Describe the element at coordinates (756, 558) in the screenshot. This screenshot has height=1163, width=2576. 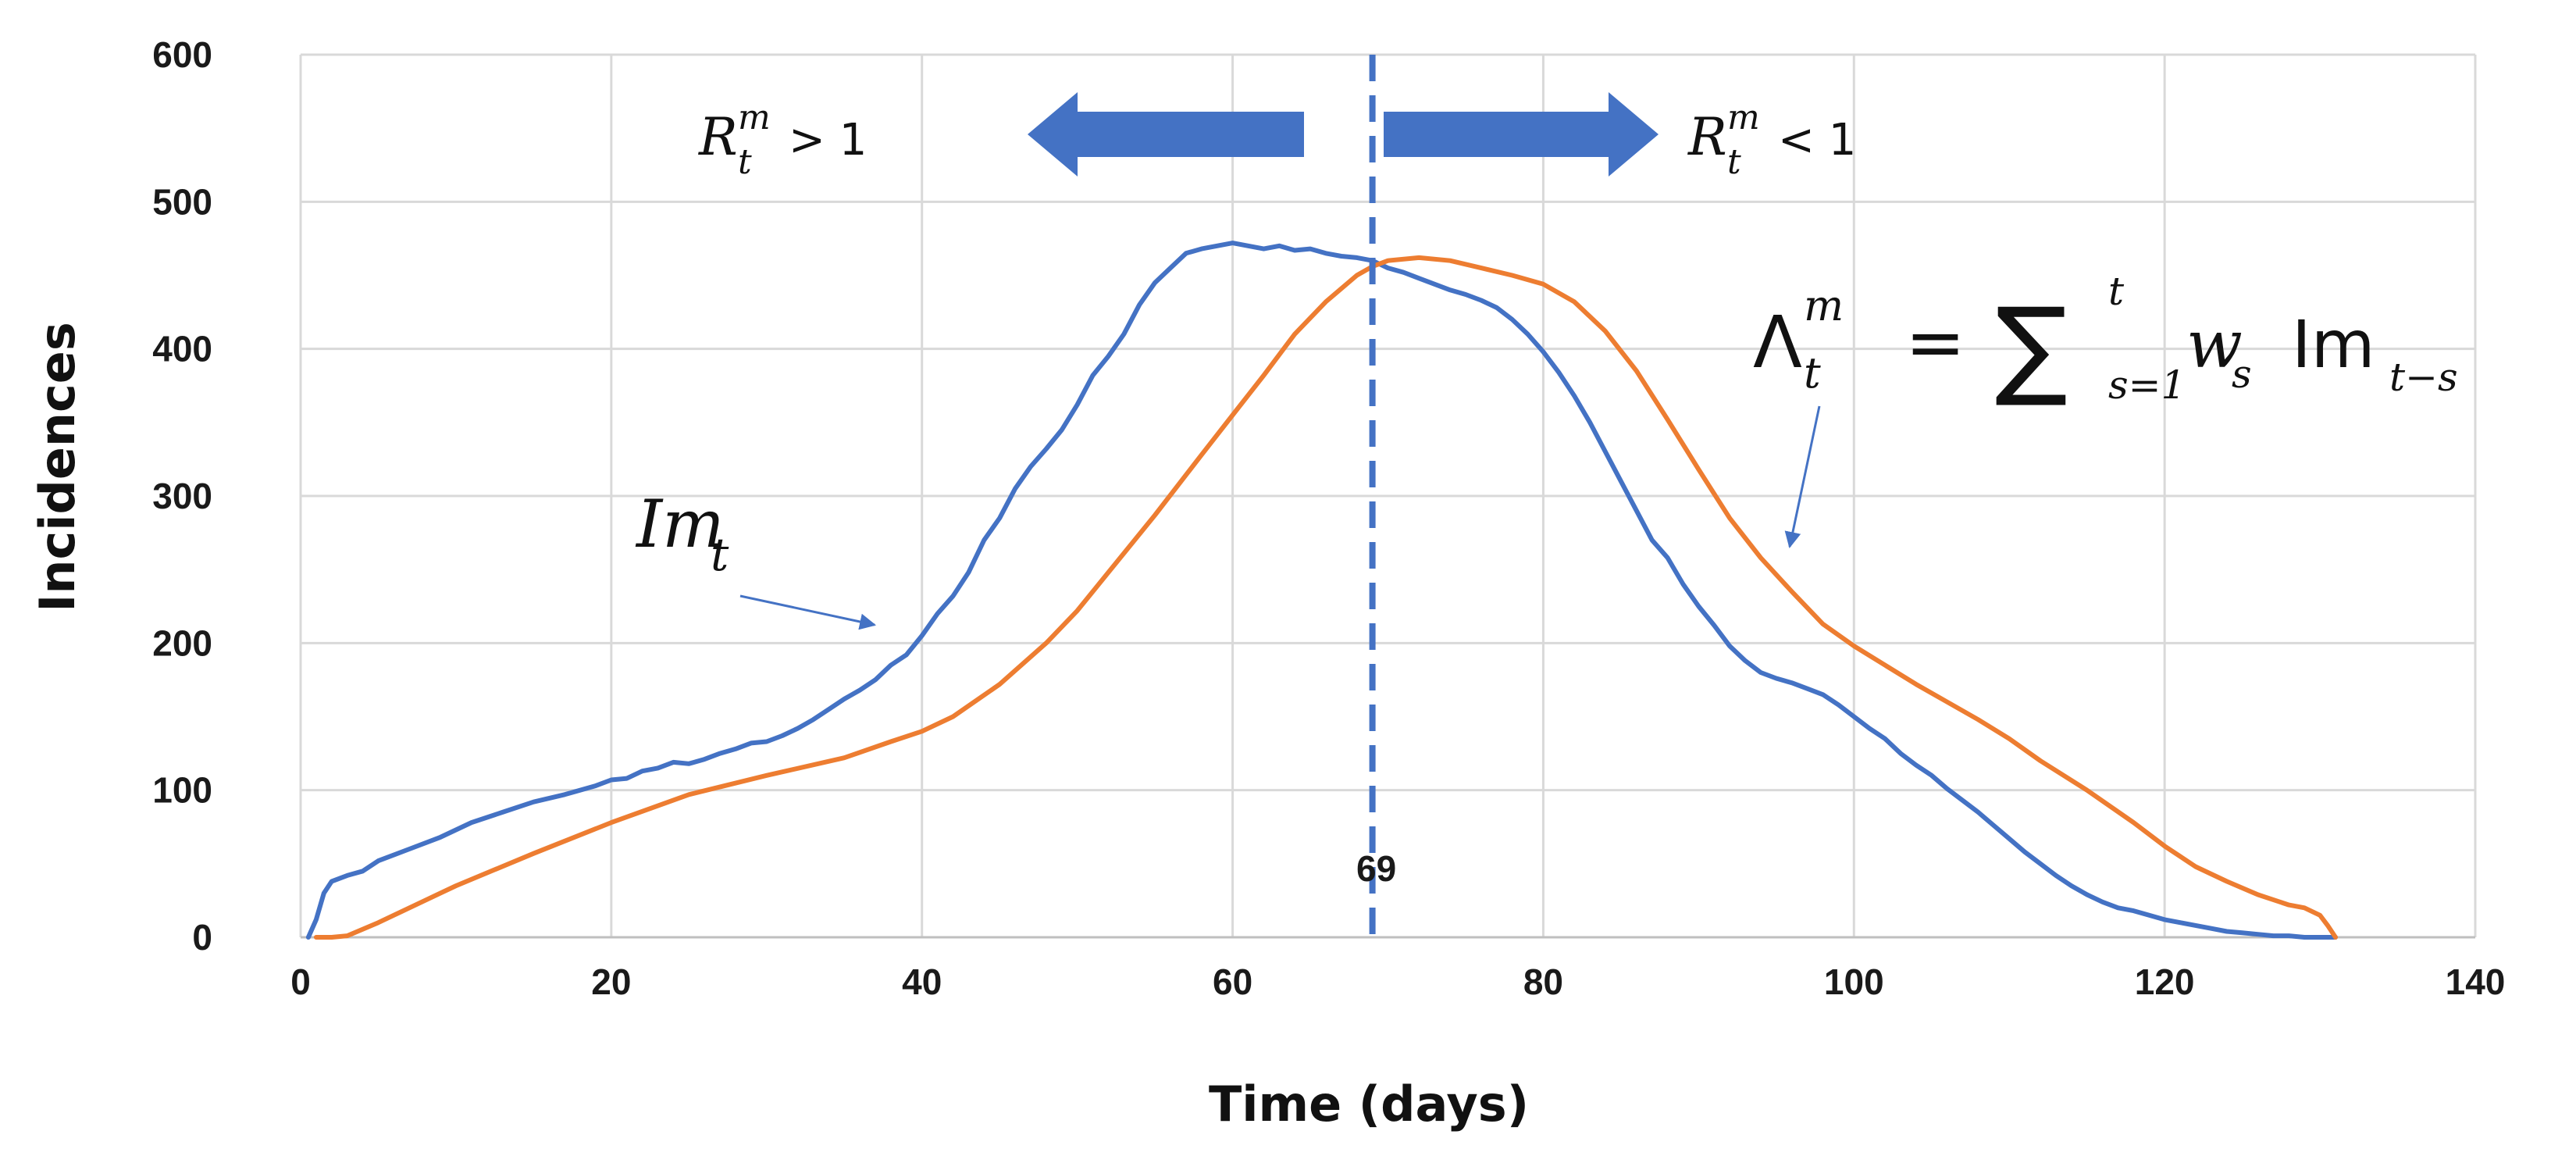
I see `im-series-label: Im t` at that location.